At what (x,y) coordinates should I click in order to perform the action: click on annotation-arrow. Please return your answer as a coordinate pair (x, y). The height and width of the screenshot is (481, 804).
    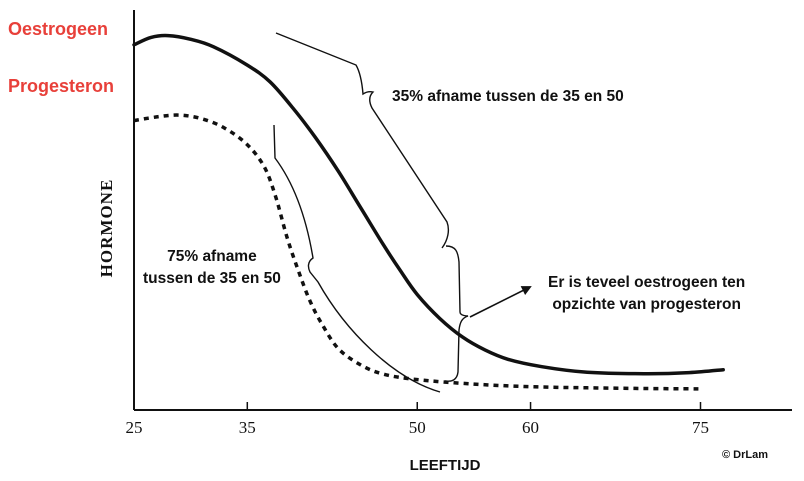
    Looking at the image, I should click on (500, 302).